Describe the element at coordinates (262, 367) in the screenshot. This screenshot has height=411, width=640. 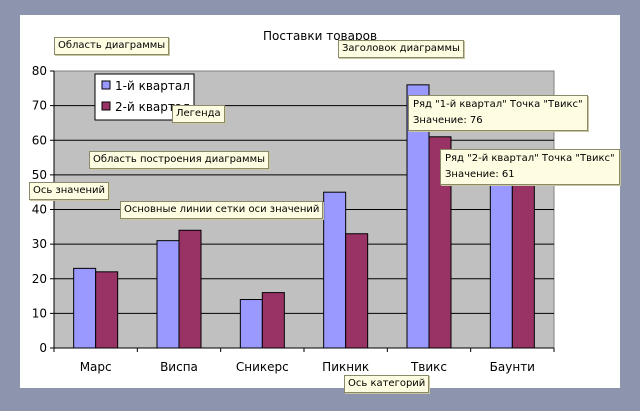
I see `x-tick-label: Сникерс` at that location.